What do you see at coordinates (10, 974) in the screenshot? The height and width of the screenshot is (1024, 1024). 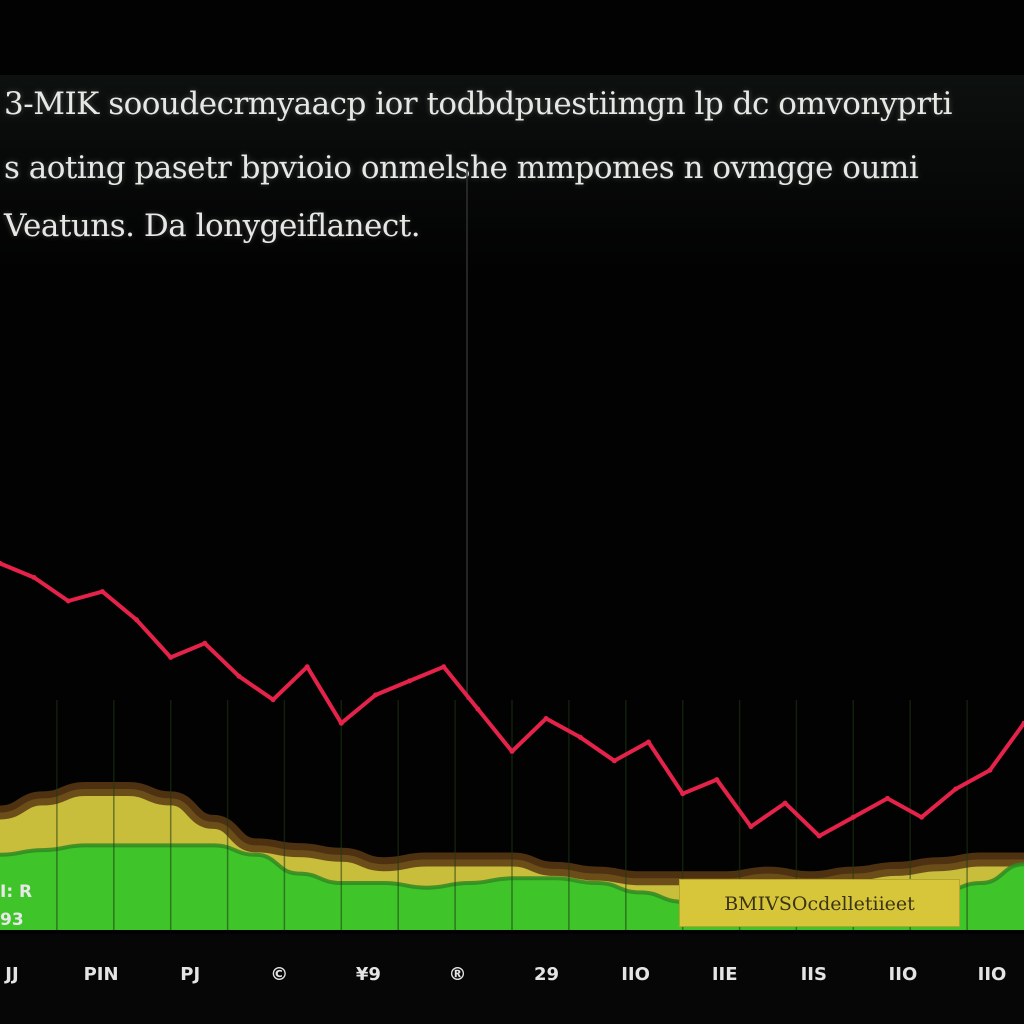 I see `x-tick-label: JJ` at bounding box center [10, 974].